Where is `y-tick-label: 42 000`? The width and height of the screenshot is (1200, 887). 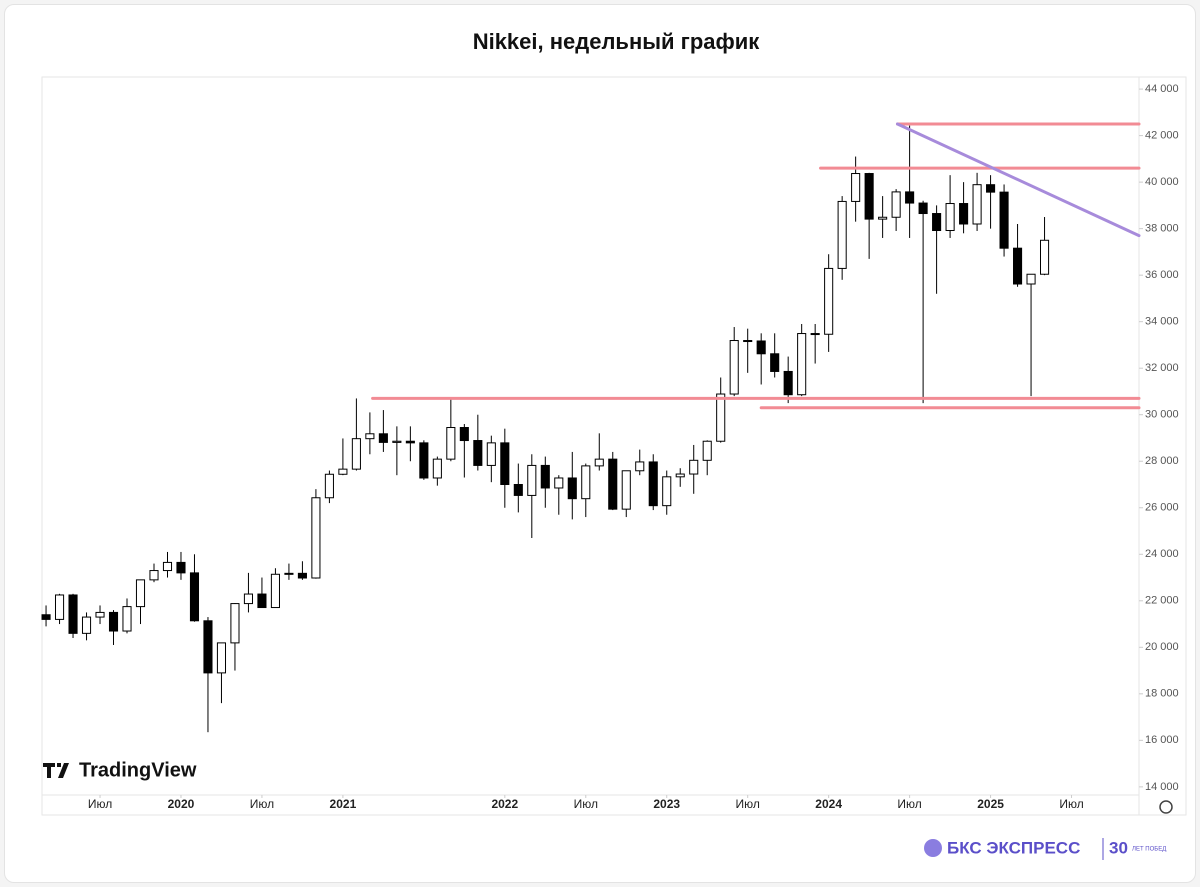 y-tick-label: 42 000 is located at coordinates (1162, 136).